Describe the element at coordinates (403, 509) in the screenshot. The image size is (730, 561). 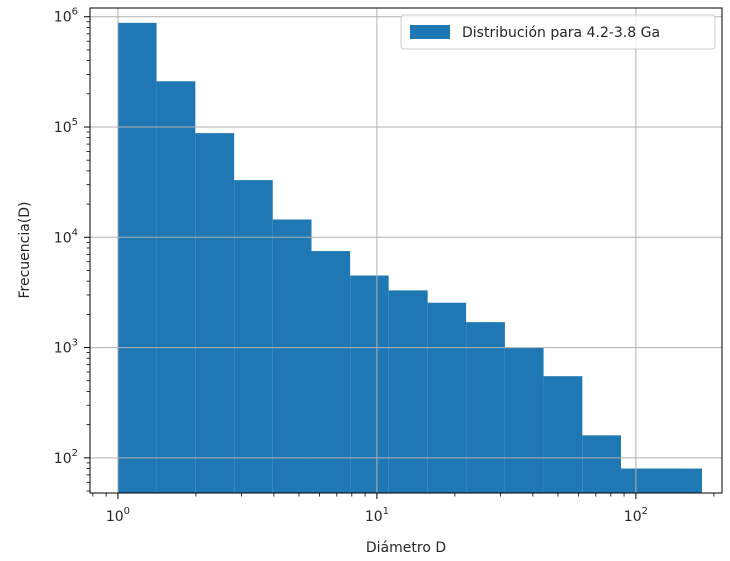
I see `x-axis-ticks: 10⁰ 10¹ 10²` at that location.